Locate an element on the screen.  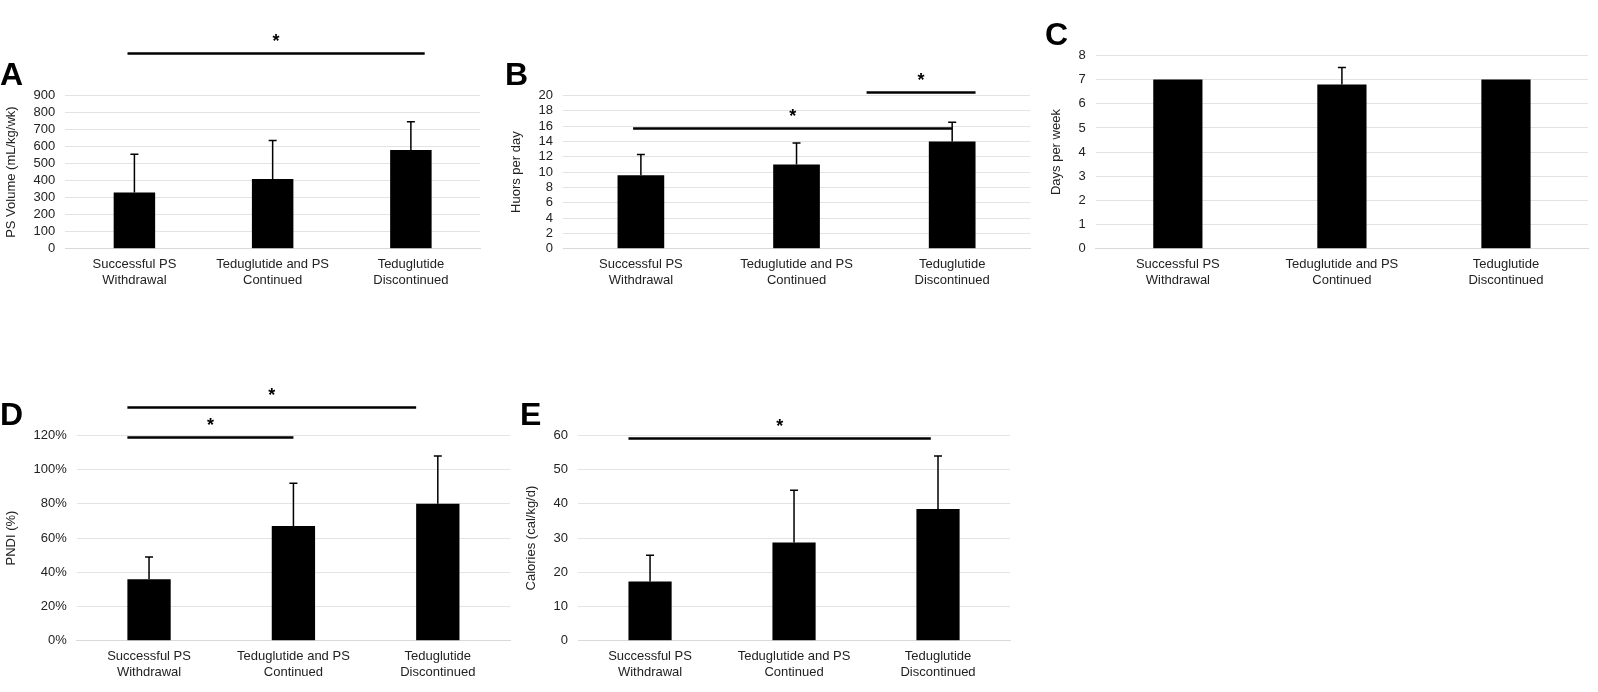
y-axis-title: Huors per day is located at coordinates (516, 171).